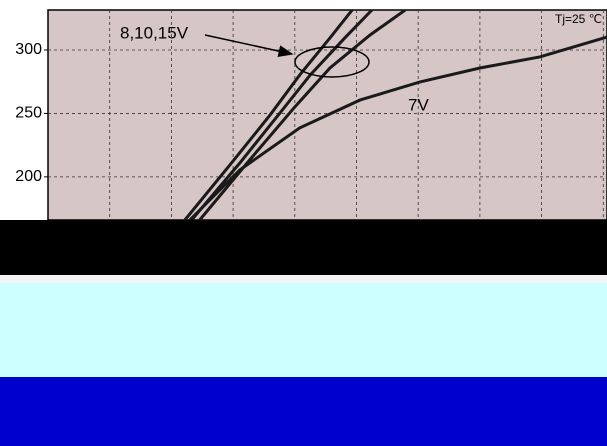 The width and height of the screenshot is (607, 446). What do you see at coordinates (154, 32) in the screenshot?
I see `annotation: 8,10,15V` at bounding box center [154, 32].